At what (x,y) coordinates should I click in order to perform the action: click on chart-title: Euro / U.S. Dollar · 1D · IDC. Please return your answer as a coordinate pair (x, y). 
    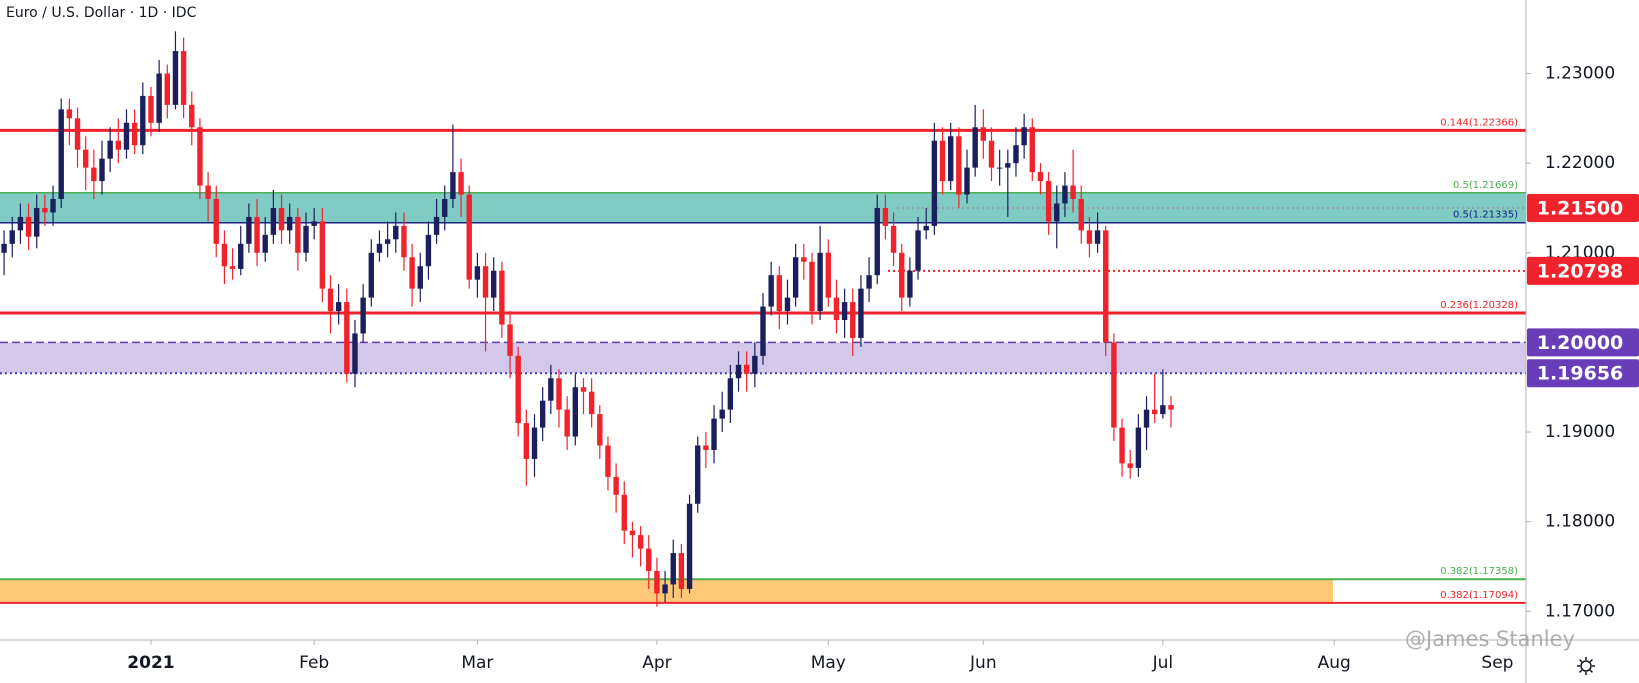
    Looking at the image, I should click on (101, 13).